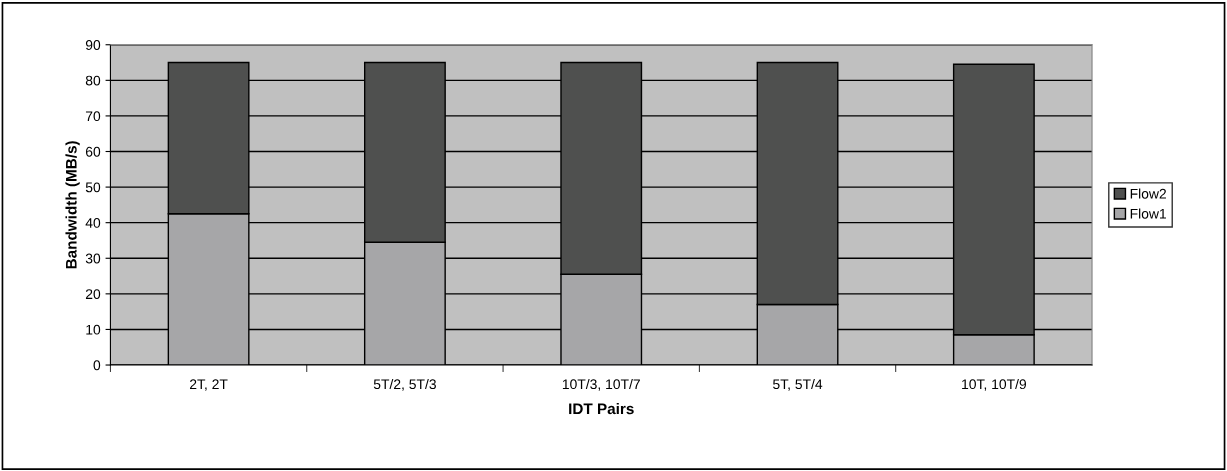 The image size is (1227, 471). I want to click on y-tick-label: 70, so click(93, 116).